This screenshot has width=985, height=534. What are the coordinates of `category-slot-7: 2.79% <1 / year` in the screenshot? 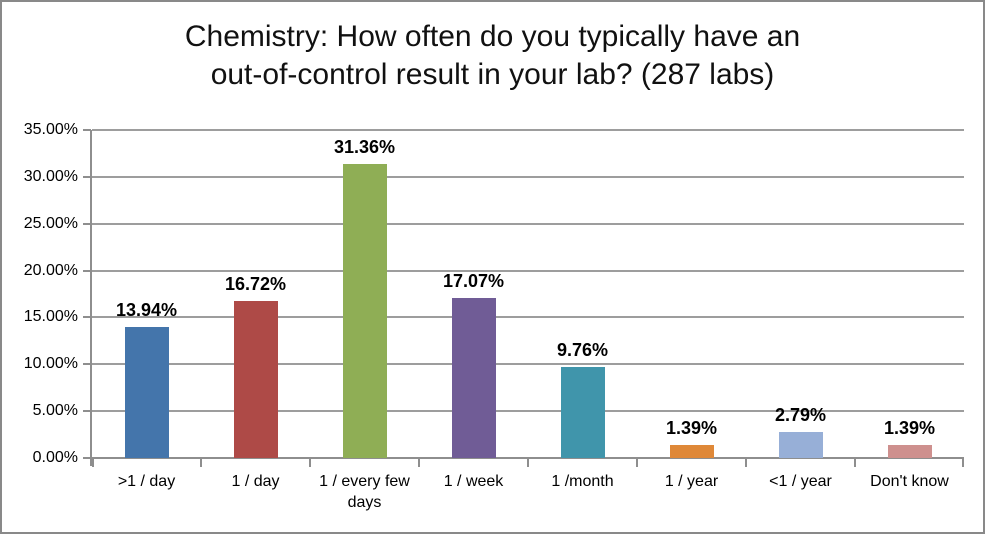 It's located at (800, 310).